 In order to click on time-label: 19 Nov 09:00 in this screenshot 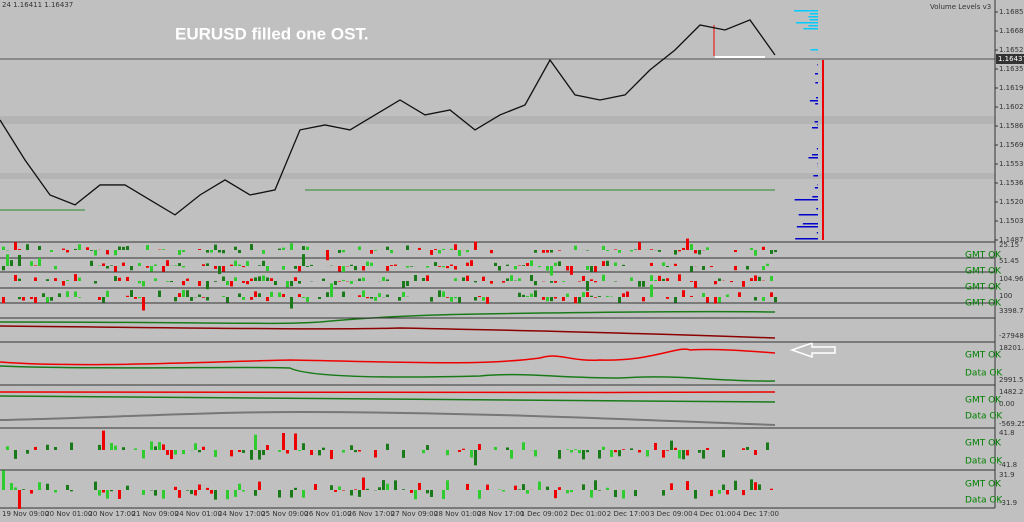, I will do `click(25, 514)`.